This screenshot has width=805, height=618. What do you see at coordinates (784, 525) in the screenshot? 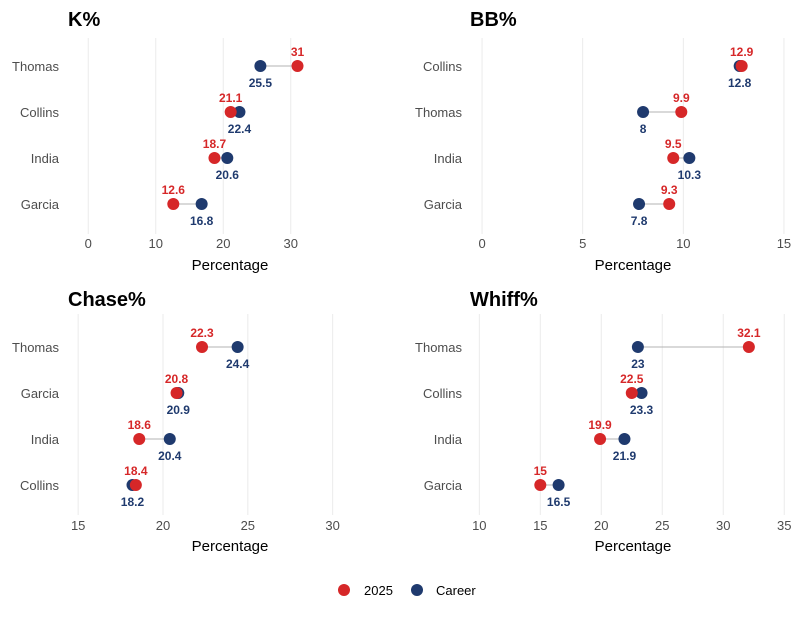
I see `x-tick-label: 35` at bounding box center [784, 525].